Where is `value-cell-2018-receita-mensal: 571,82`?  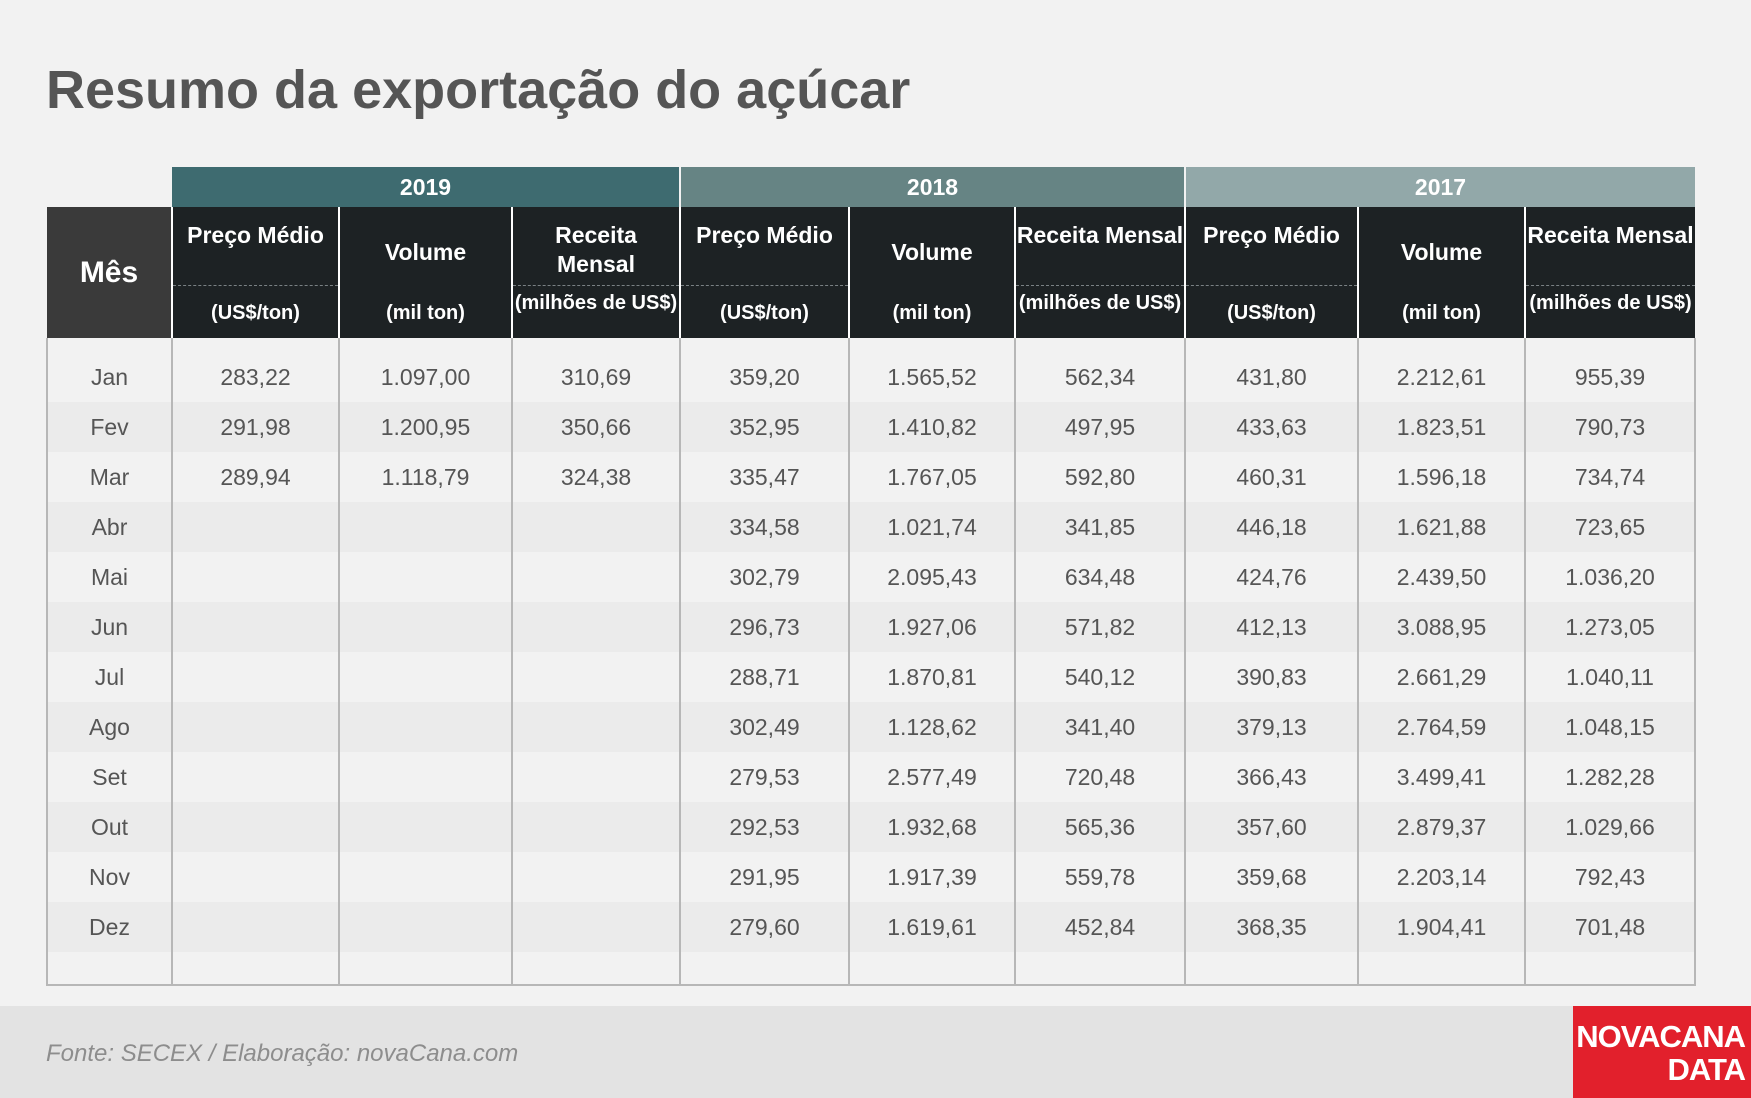 value-cell-2018-receita-mensal: 571,82 is located at coordinates (1099, 627).